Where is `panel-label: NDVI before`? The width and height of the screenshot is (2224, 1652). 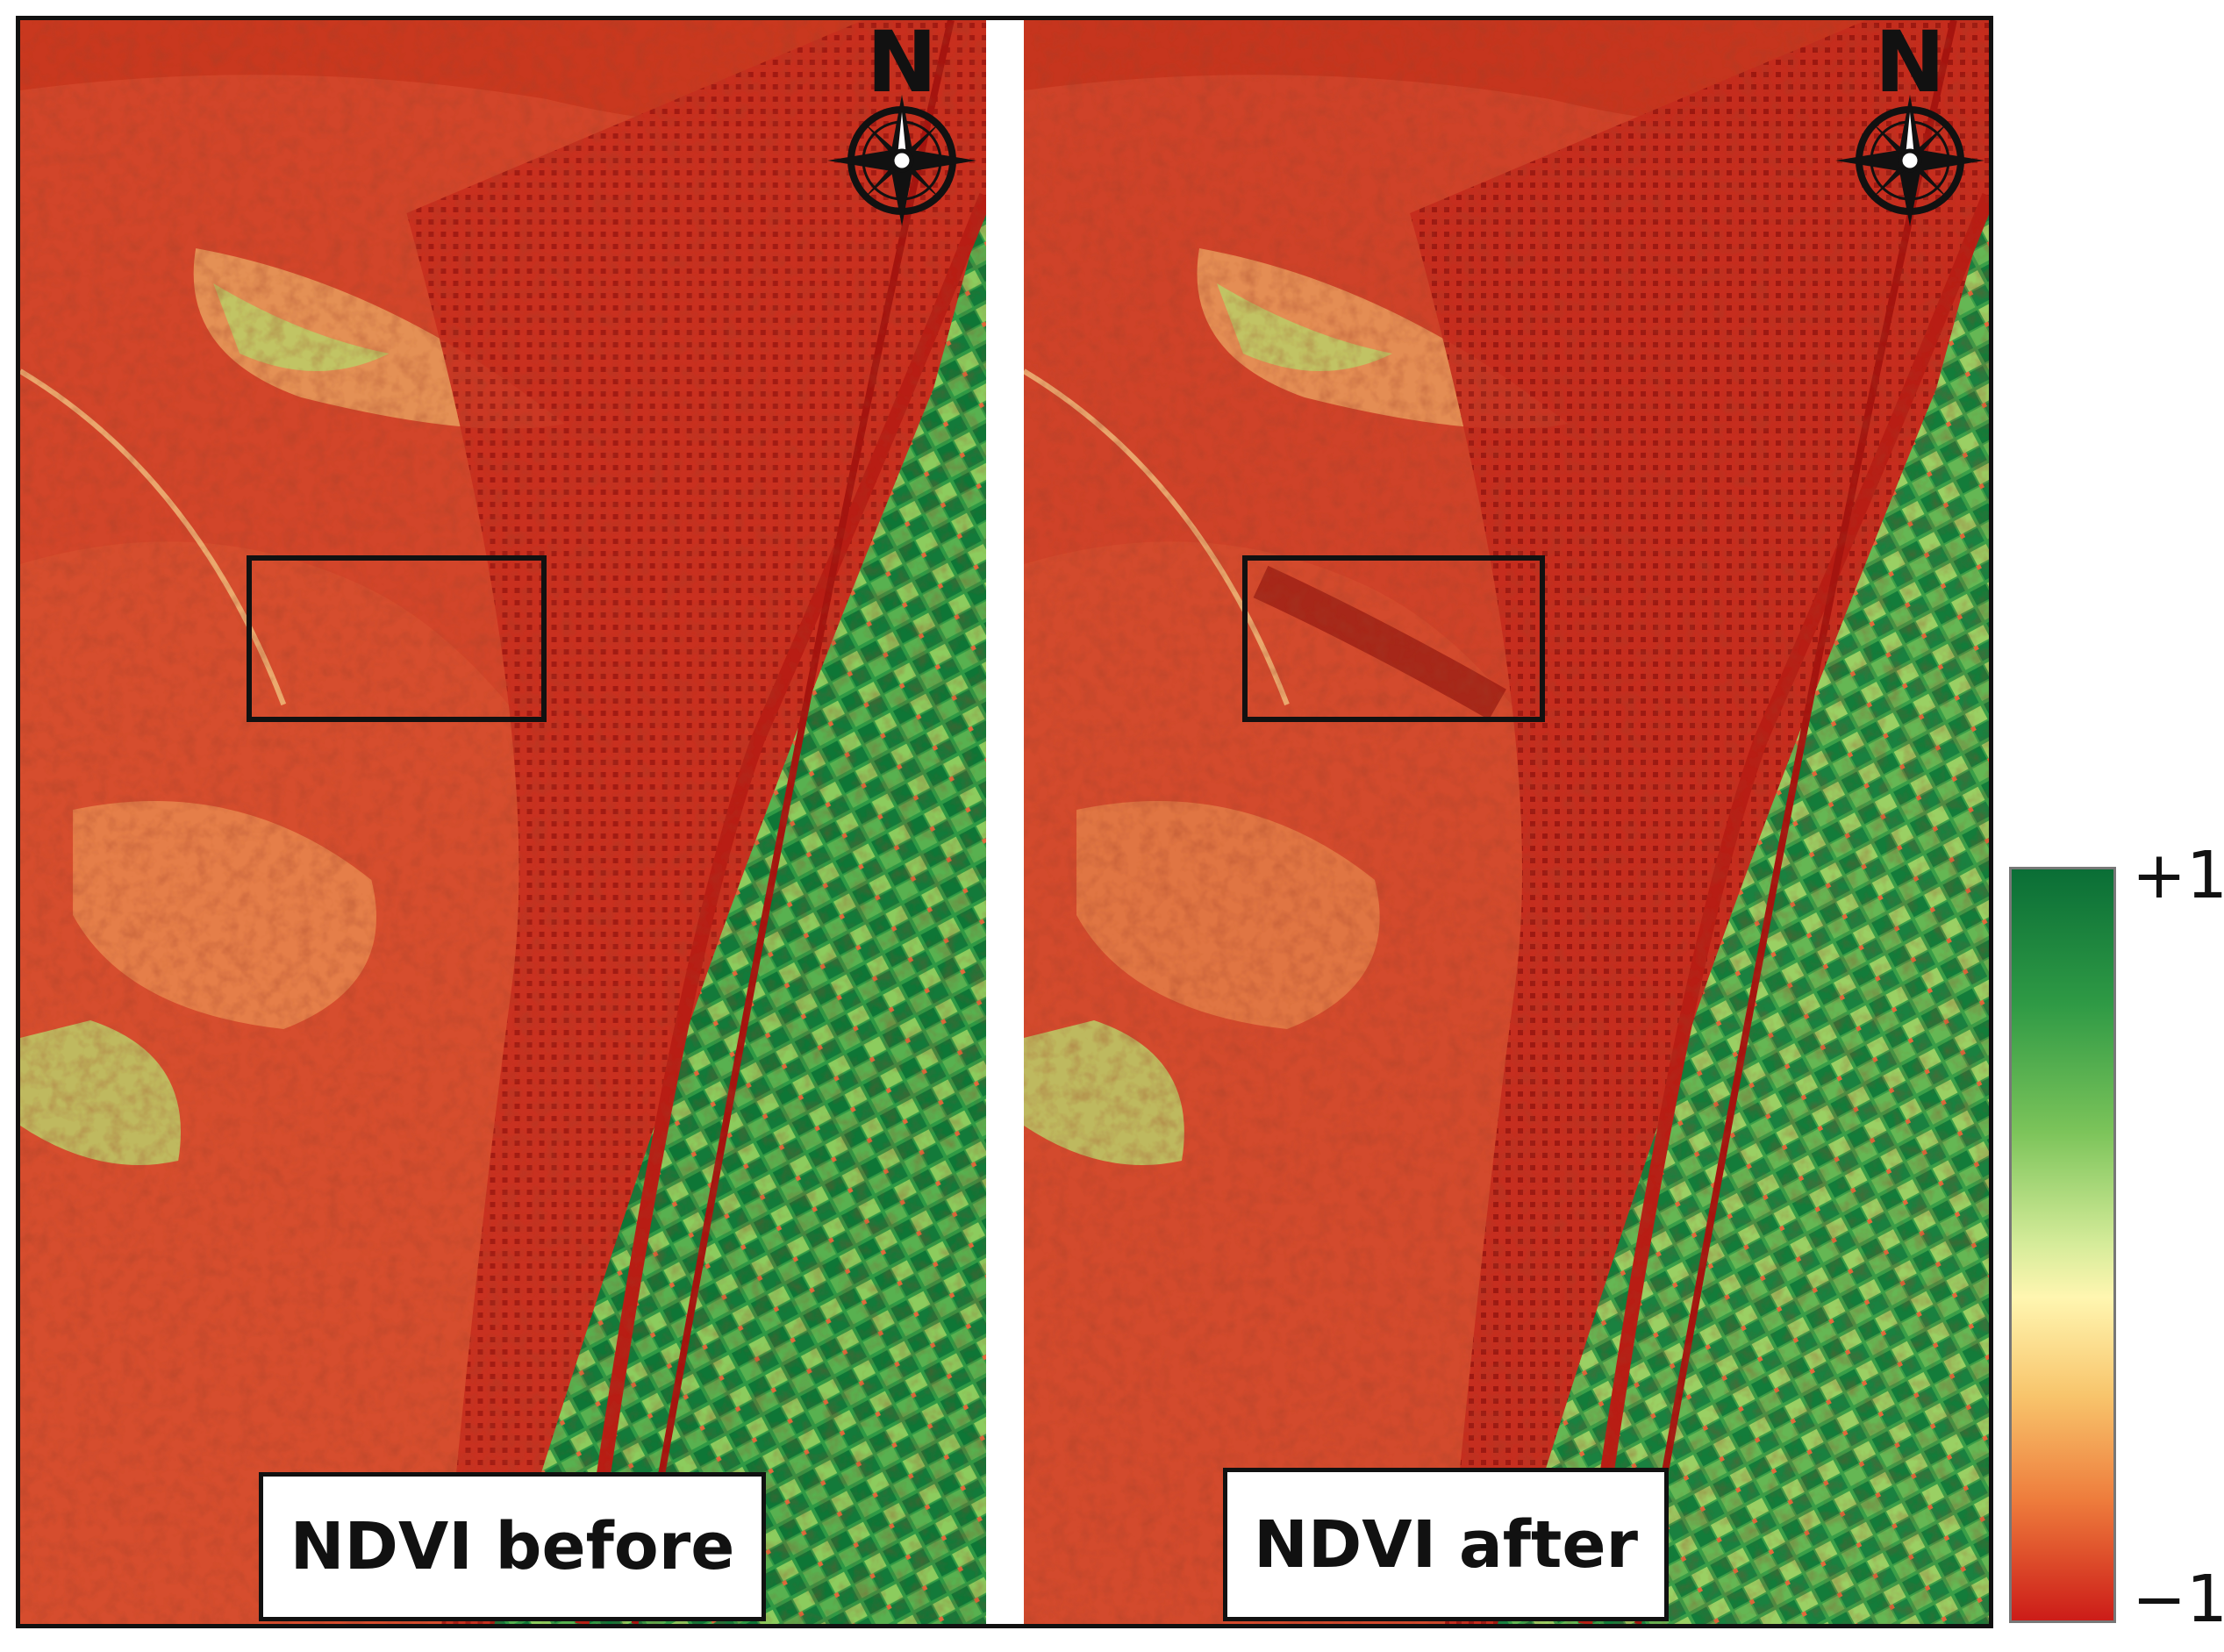 panel-label: NDVI before is located at coordinates (512, 1547).